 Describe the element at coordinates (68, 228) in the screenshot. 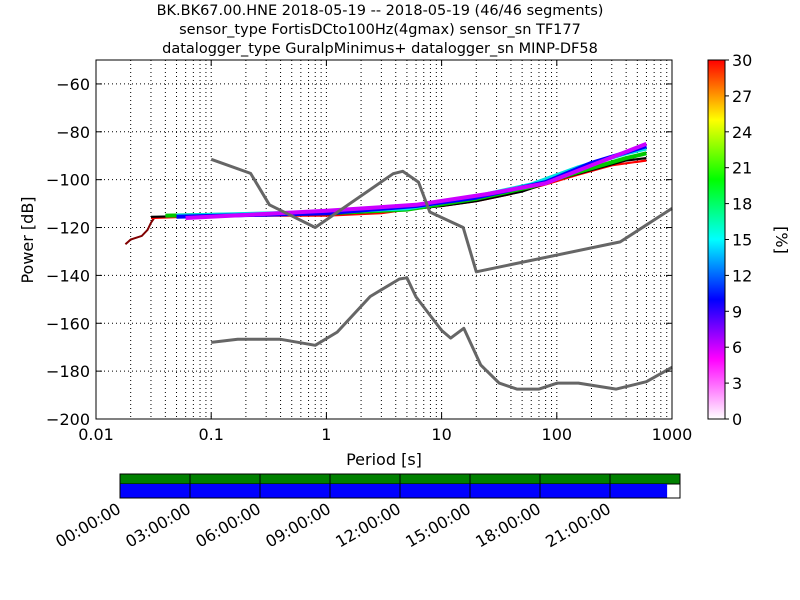

I see `y-tick-label: −120` at that location.